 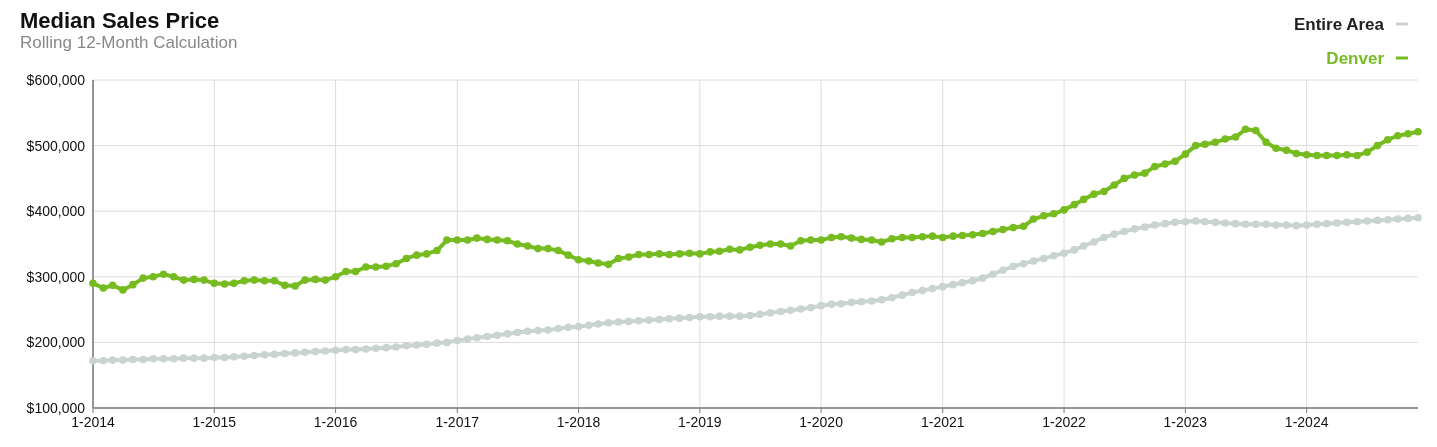 What do you see at coordinates (129, 42) in the screenshot?
I see `chart-subtitle: Rolling 12-Month Calculation` at bounding box center [129, 42].